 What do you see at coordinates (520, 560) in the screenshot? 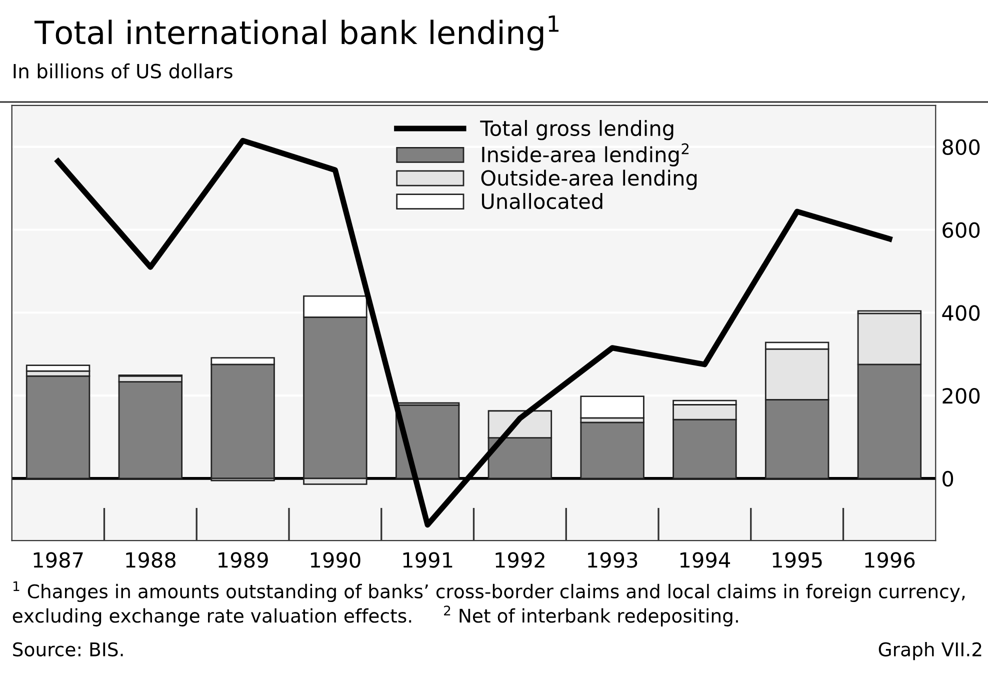
I see `x-tick-label: 1992` at bounding box center [520, 560].